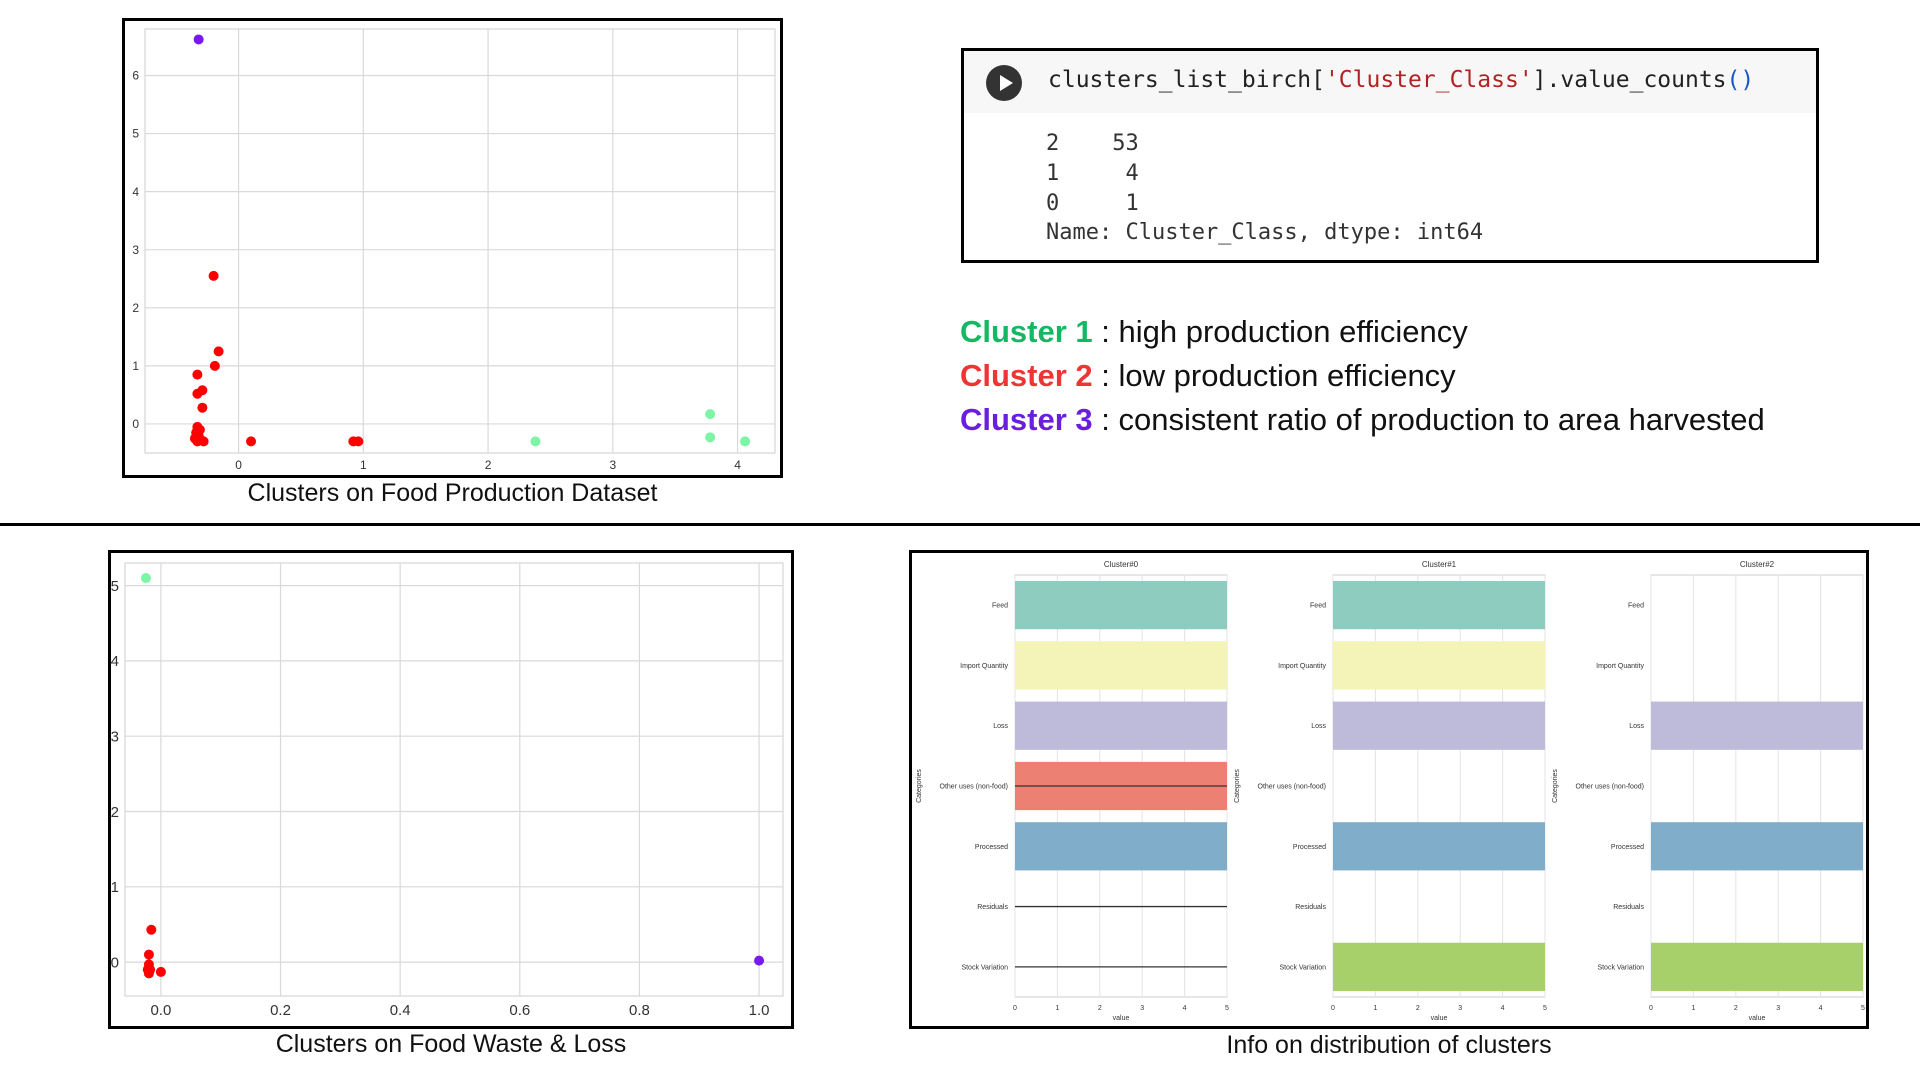  I want to click on y-tick-label: 0, so click(115, 962).